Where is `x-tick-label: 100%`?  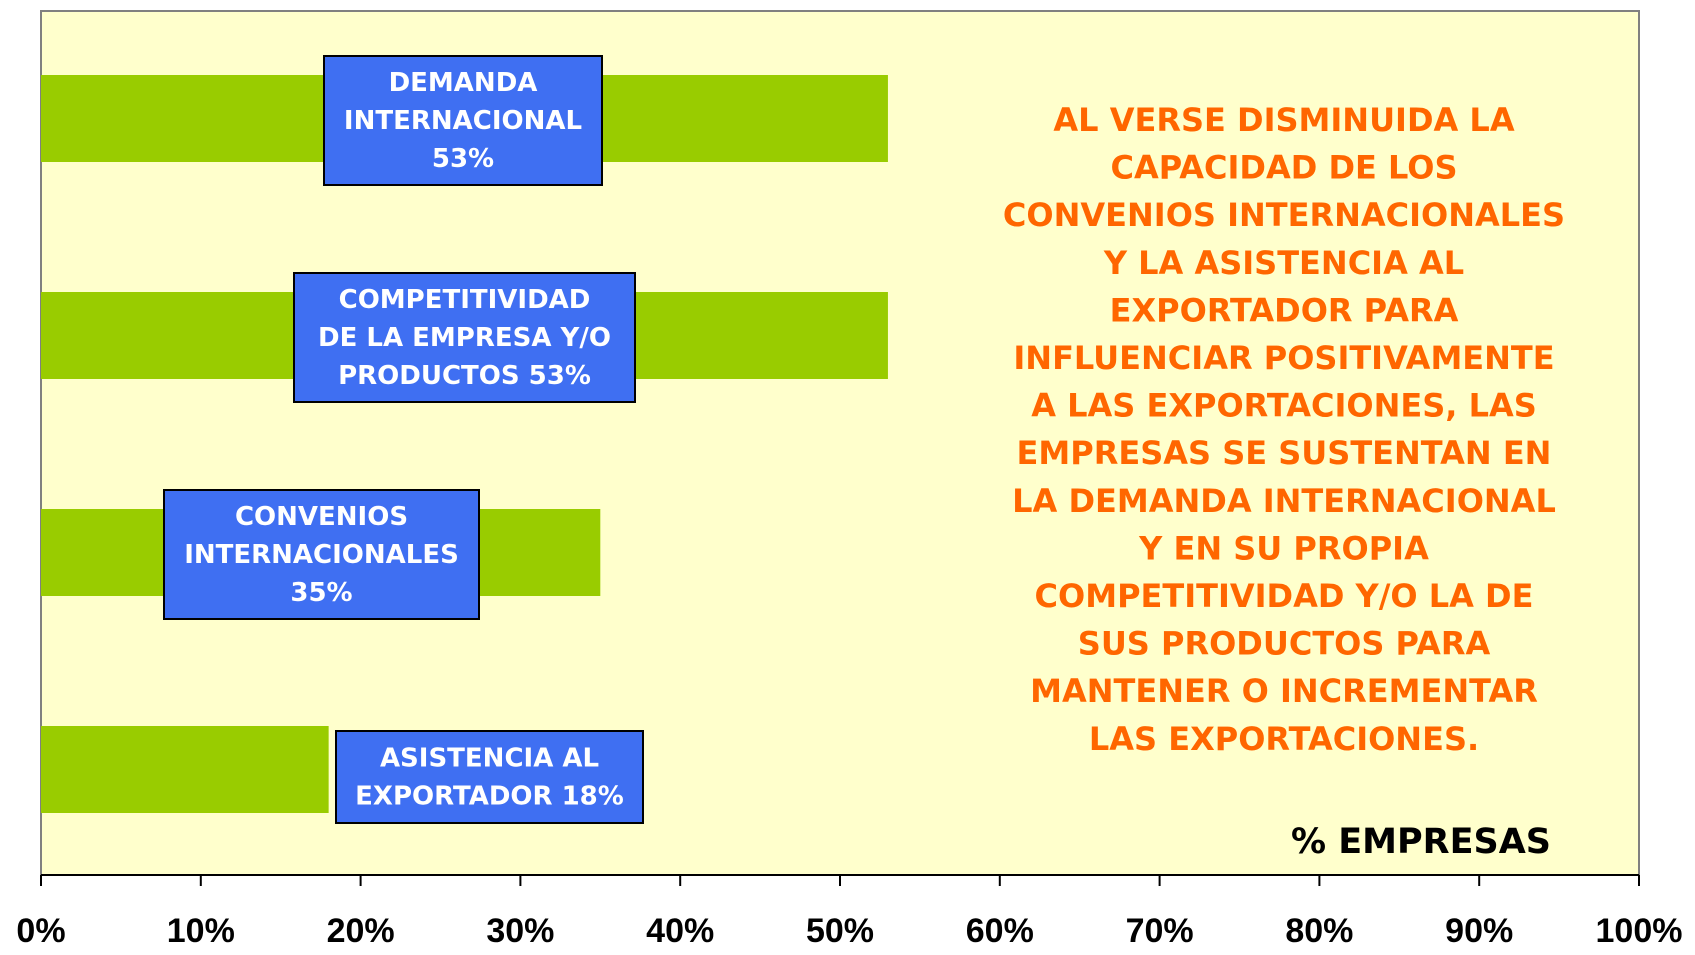
x-tick-label: 100% is located at coordinates (1639, 931).